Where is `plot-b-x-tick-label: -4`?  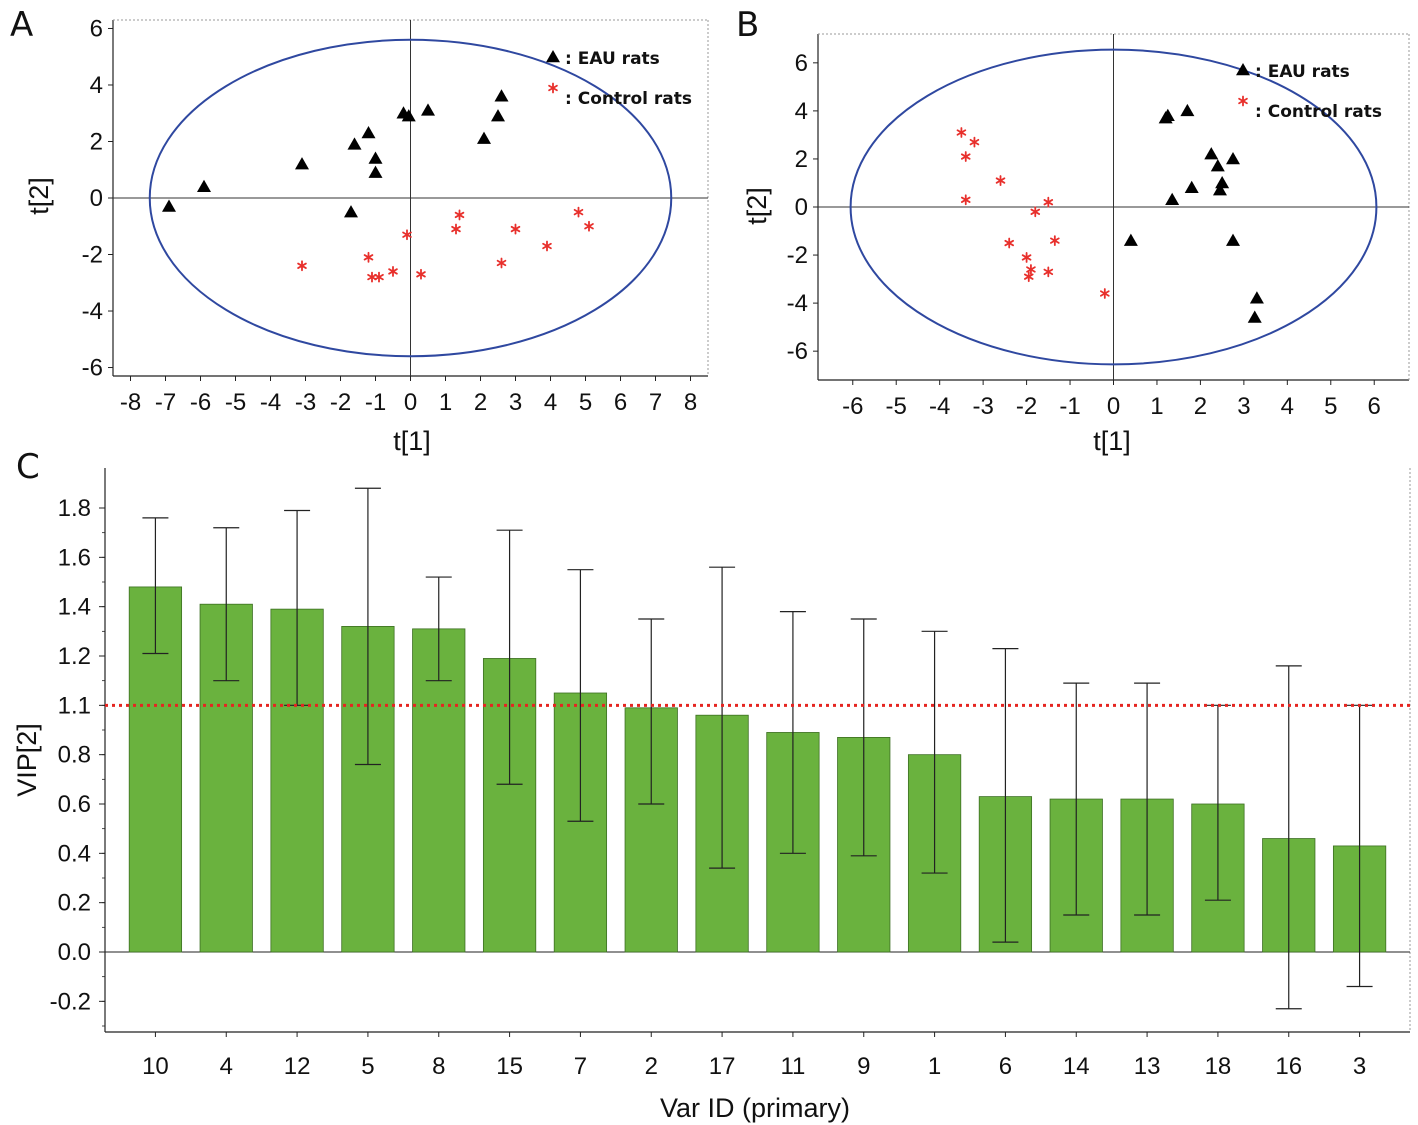
plot-b-x-tick-label: -4 is located at coordinates (939, 406).